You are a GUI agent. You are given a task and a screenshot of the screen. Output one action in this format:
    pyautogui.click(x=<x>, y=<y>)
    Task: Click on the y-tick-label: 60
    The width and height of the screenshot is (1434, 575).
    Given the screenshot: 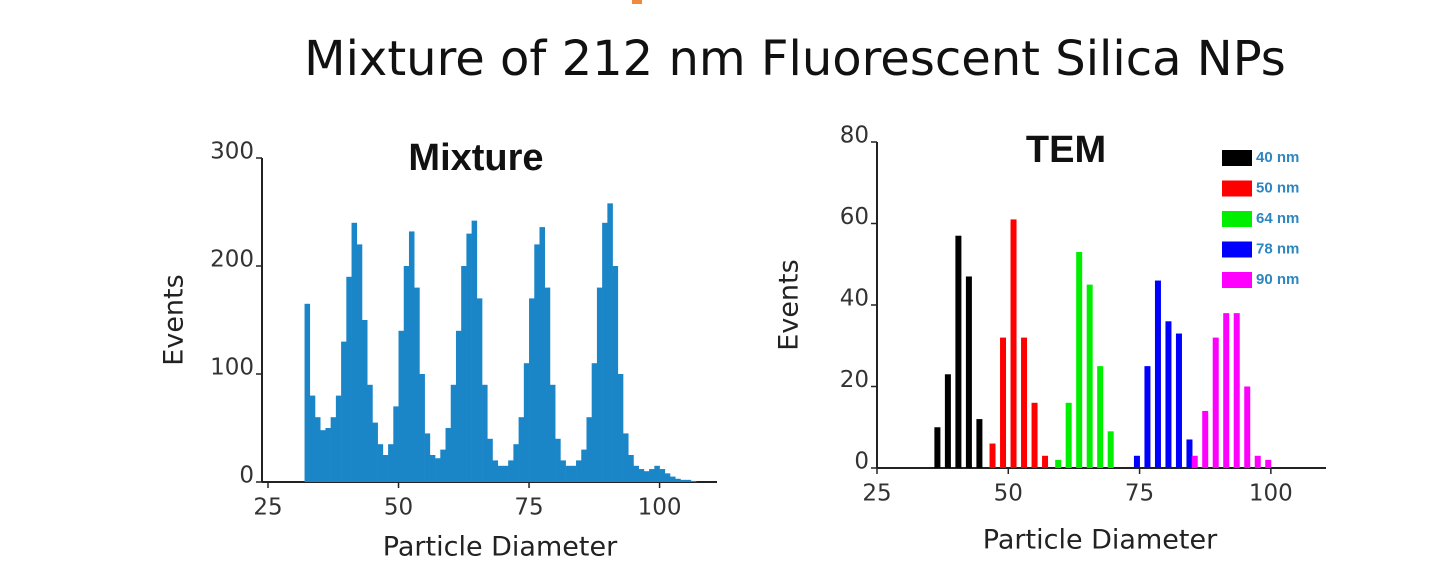 What is the action you would take?
    pyautogui.click(x=854, y=217)
    